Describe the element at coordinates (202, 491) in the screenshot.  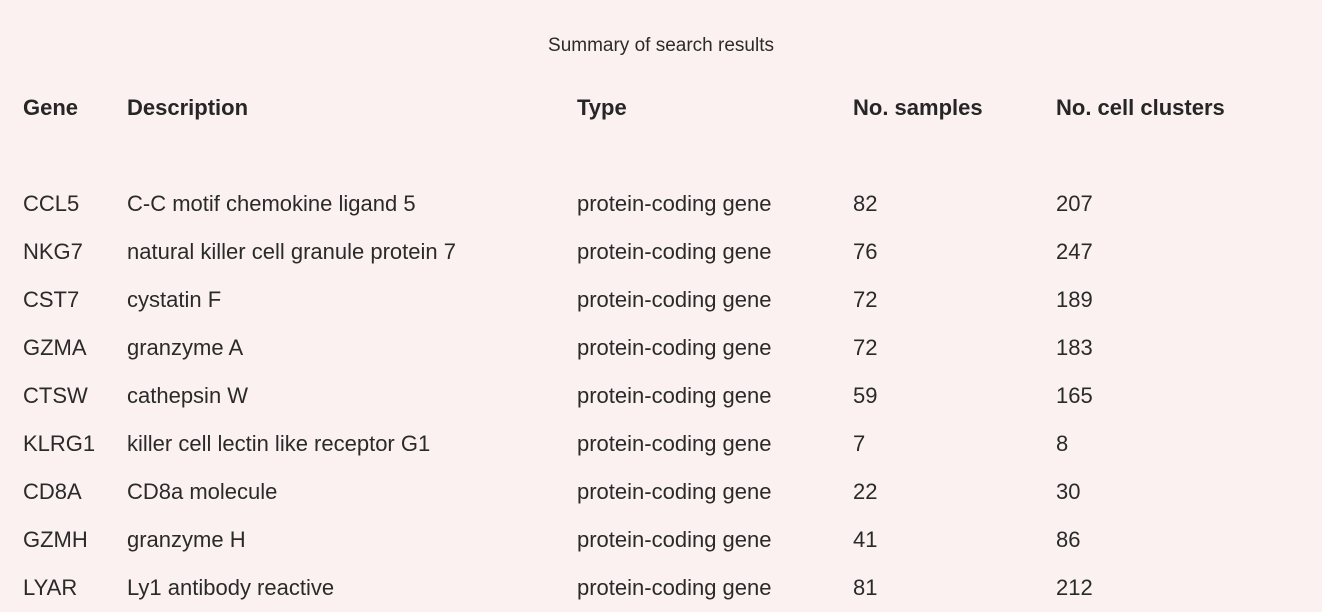
I see `cell-description: CD8a molecule` at that location.